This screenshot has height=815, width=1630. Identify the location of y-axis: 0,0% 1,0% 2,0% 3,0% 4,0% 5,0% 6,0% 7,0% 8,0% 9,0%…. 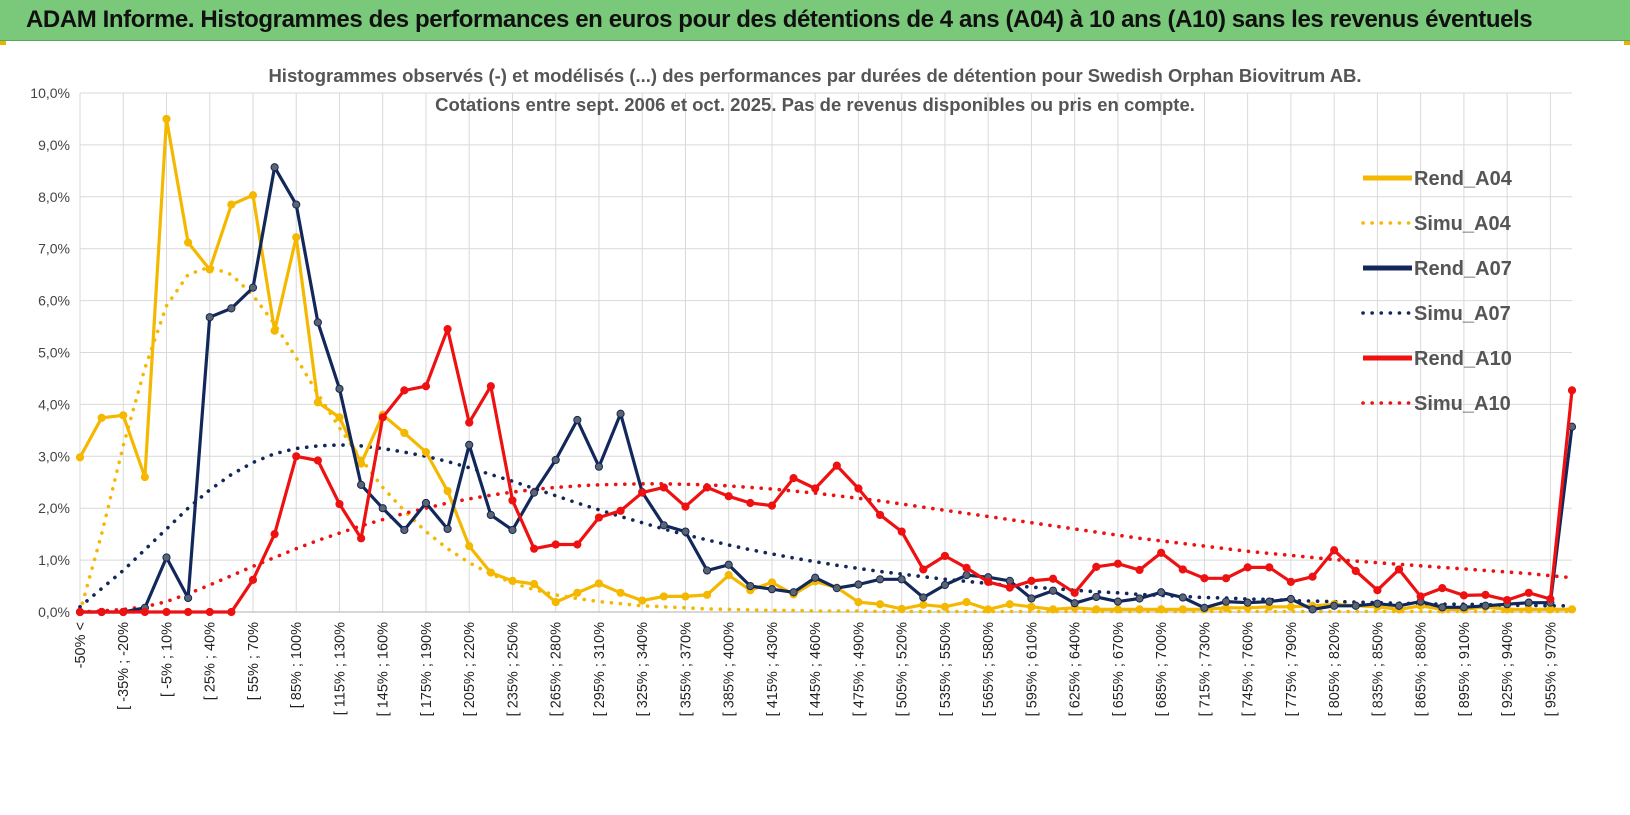
(50, 352).